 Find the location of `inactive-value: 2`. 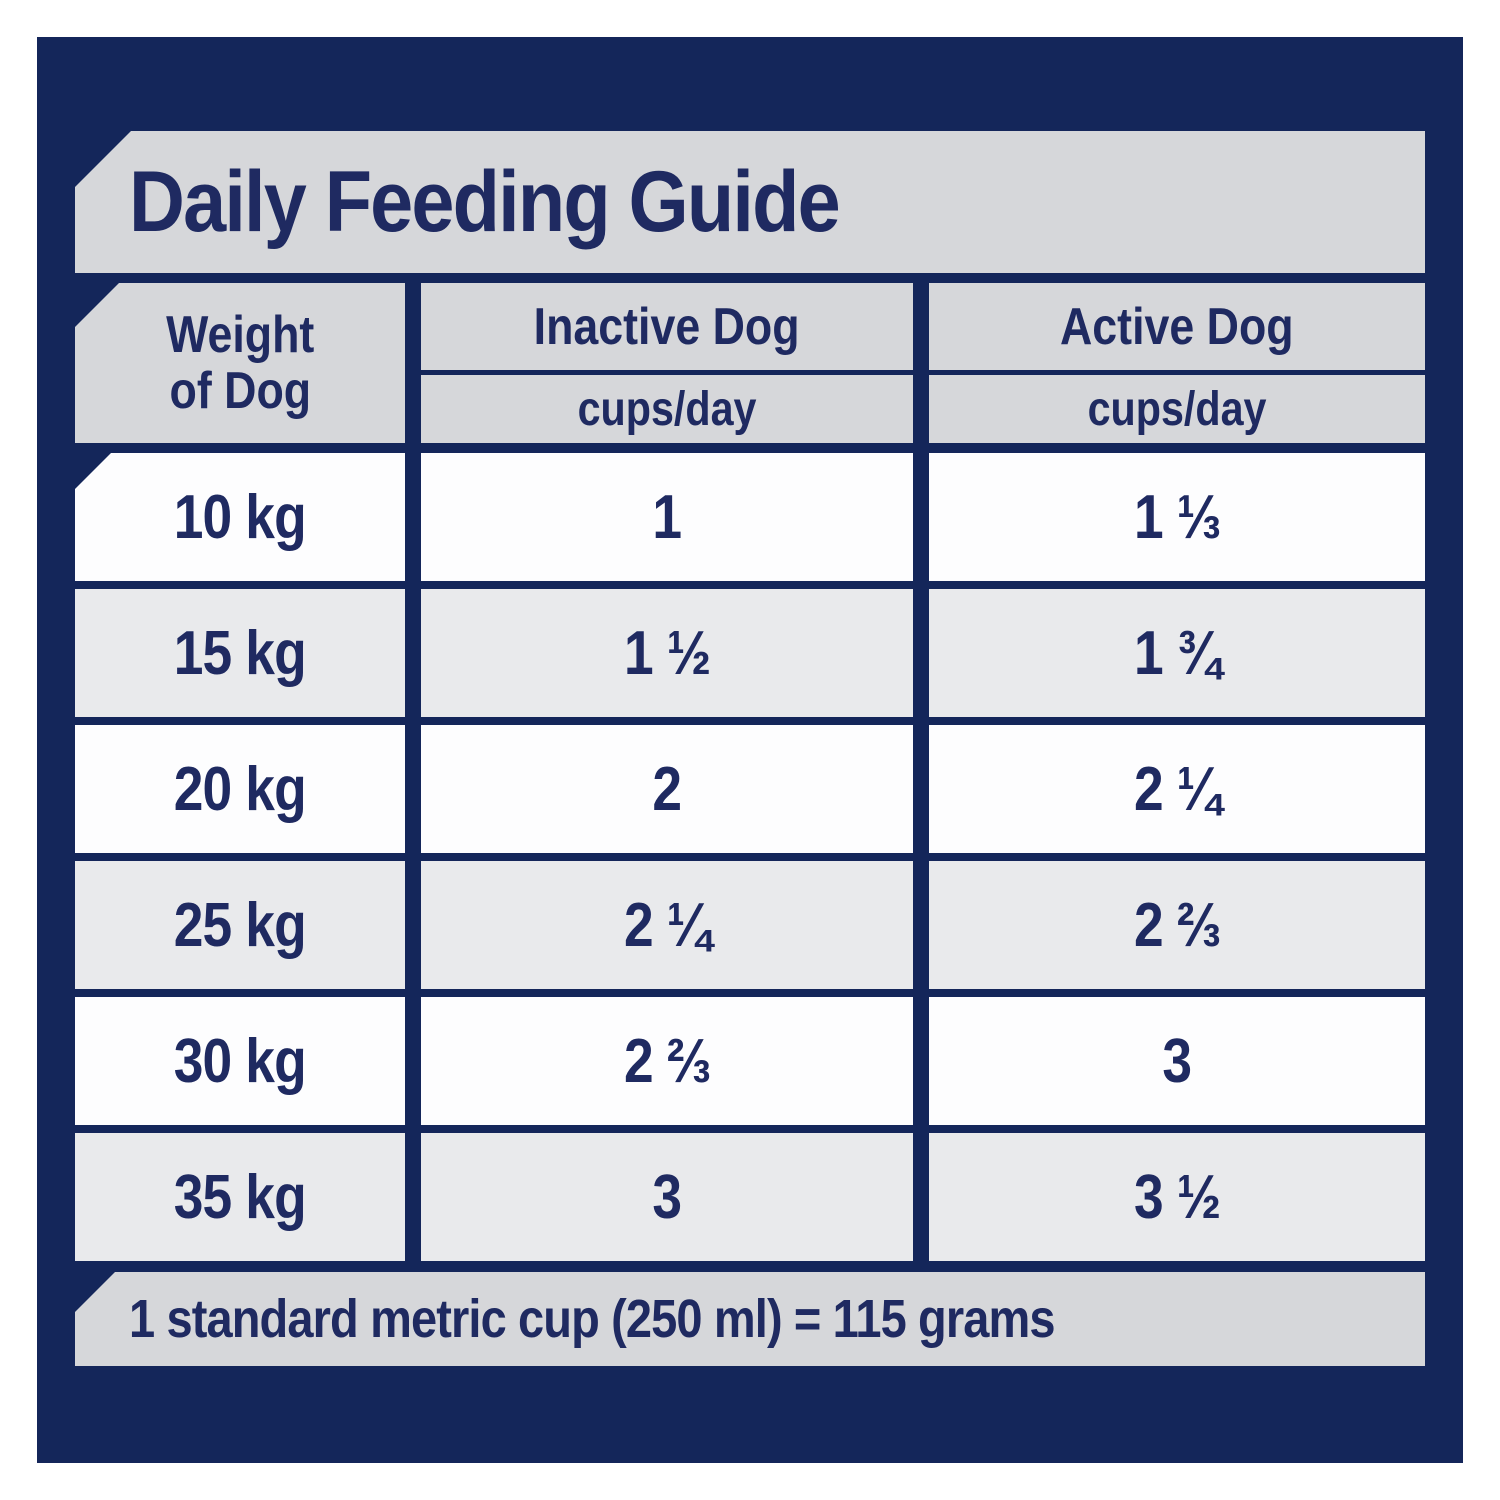

inactive-value: 2 is located at coordinates (667, 789).